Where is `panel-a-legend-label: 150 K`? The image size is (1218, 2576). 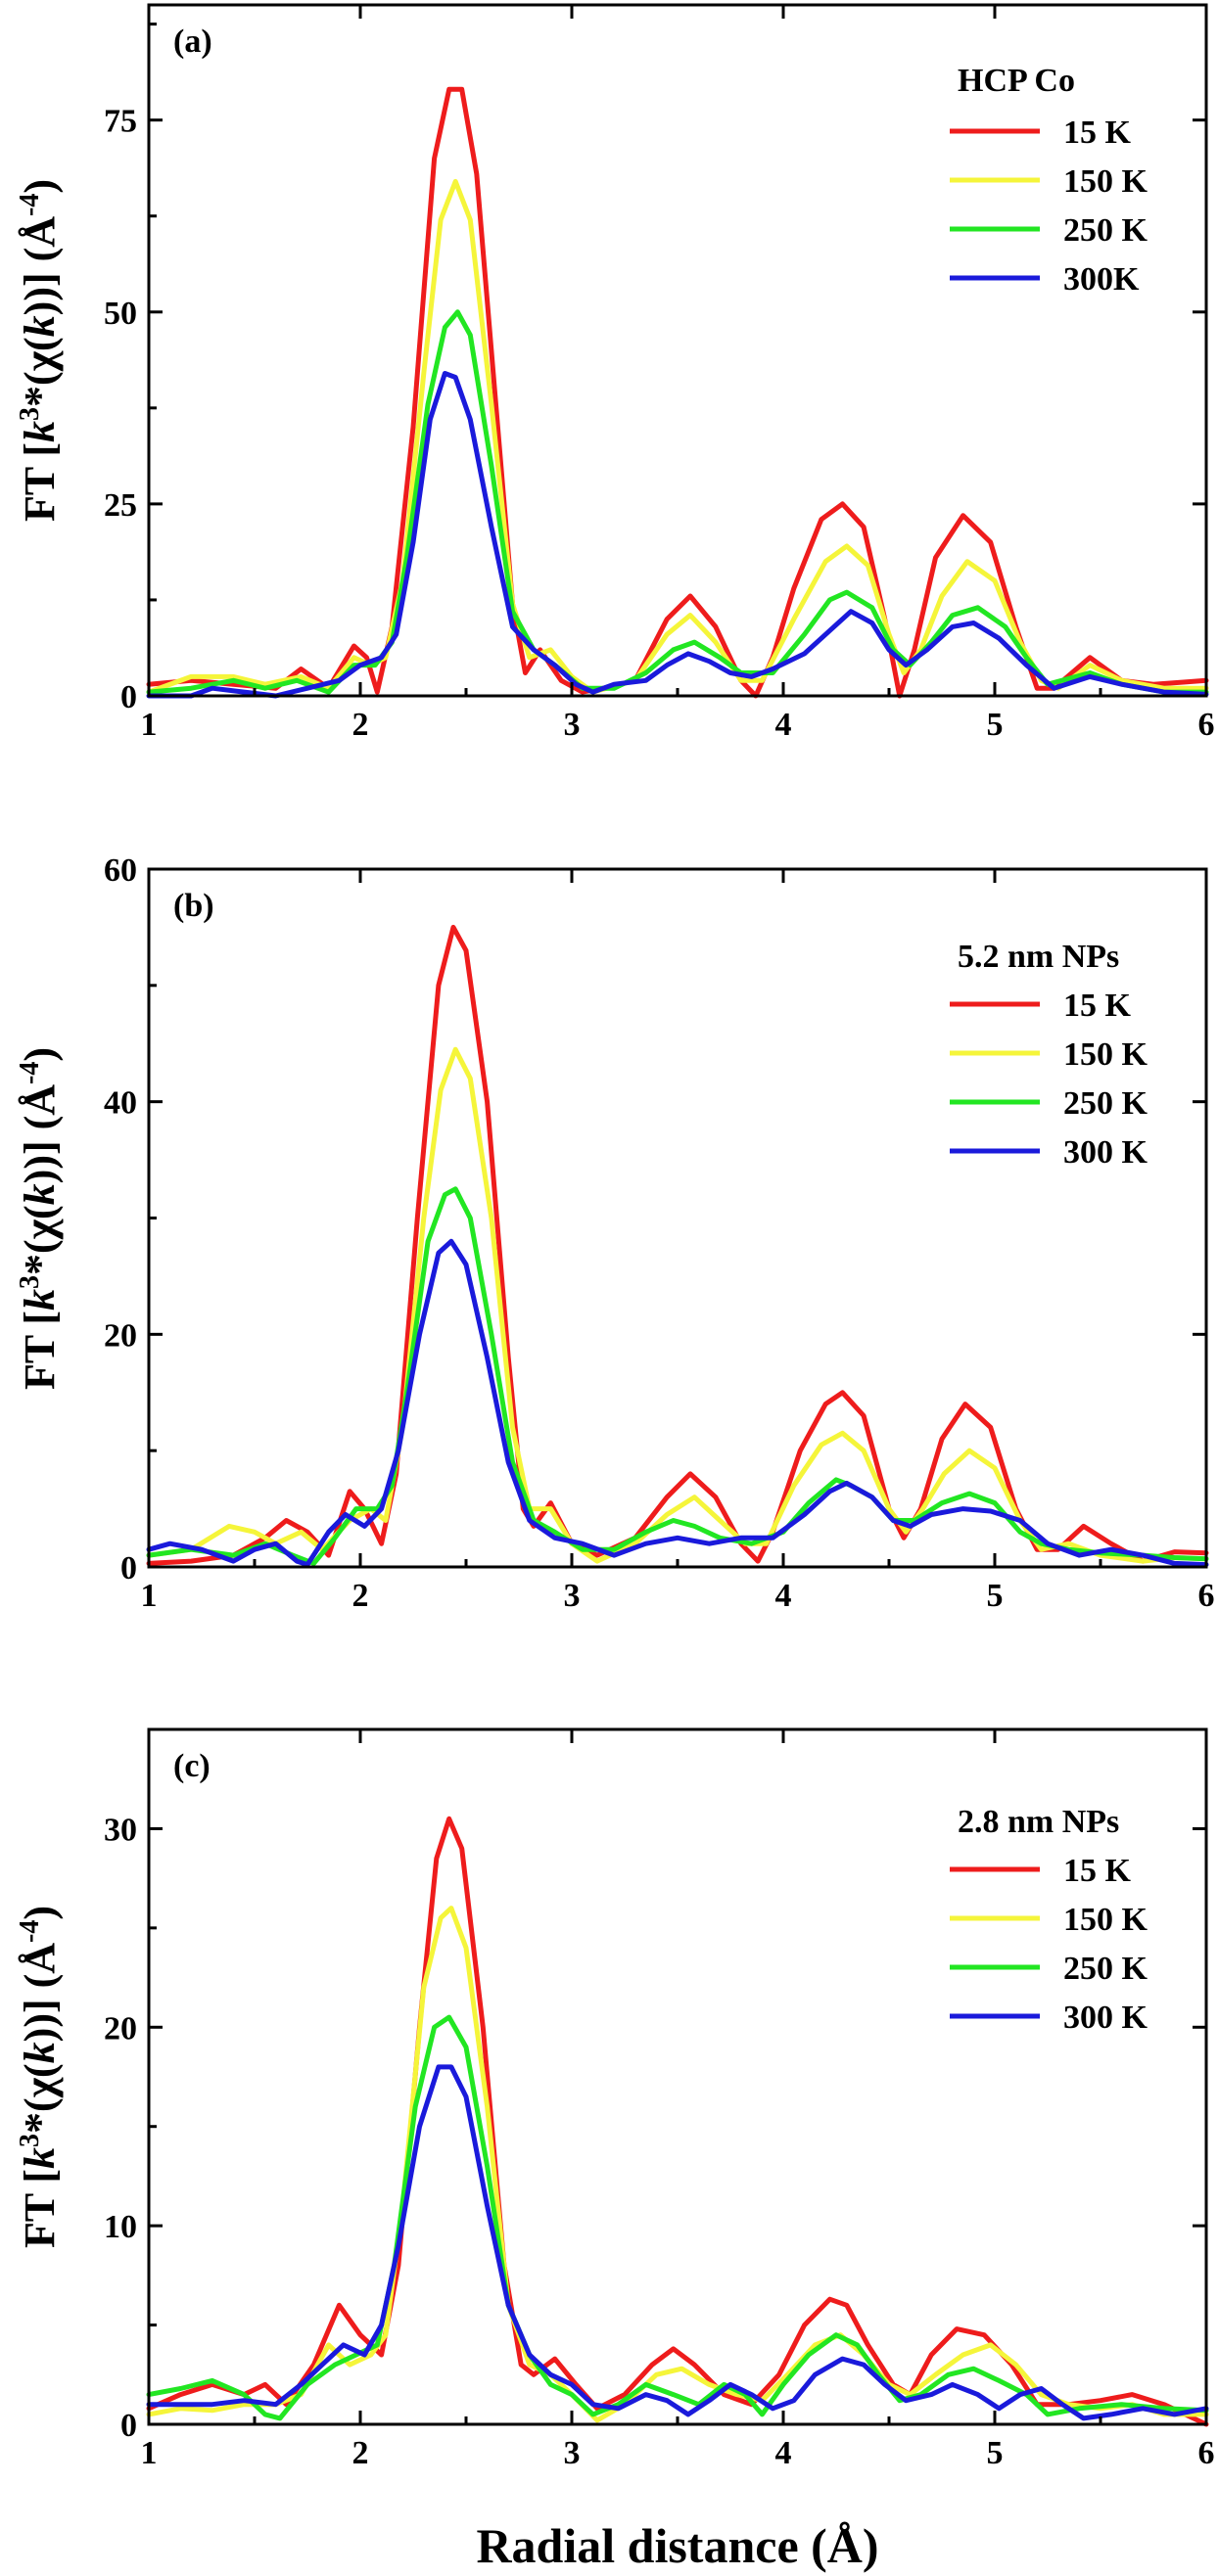
panel-a-legend-label: 150 K is located at coordinates (1105, 181).